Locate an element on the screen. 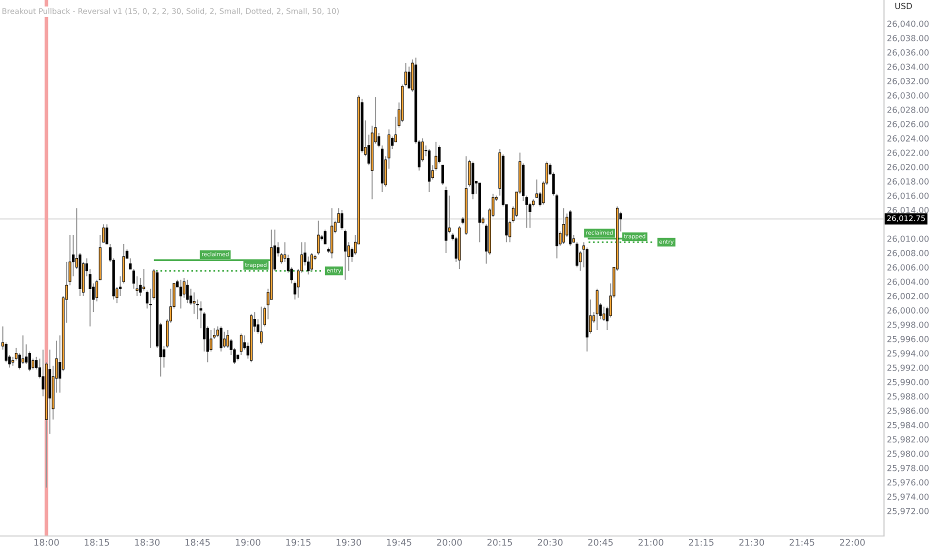 This screenshot has width=932, height=550. y-tick-label: 26,014.00 is located at coordinates (908, 210).